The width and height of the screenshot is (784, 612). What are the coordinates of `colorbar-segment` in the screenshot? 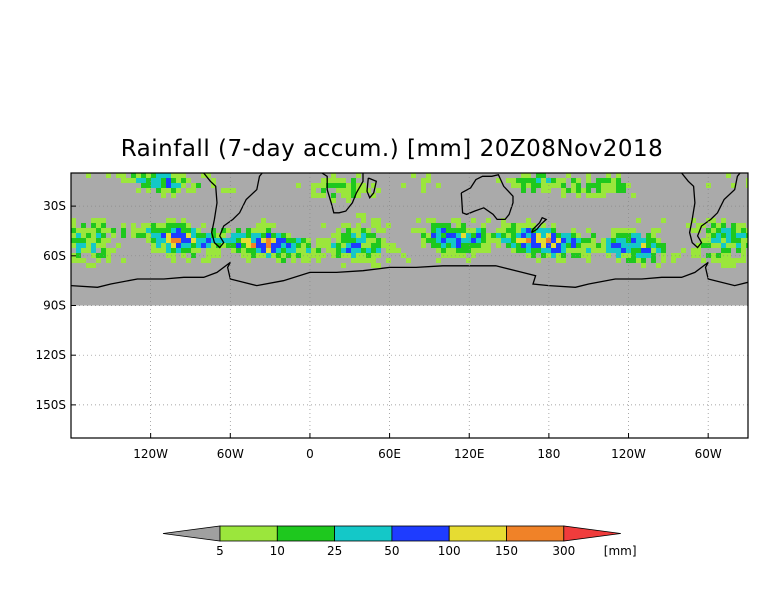 It's located at (477, 533).